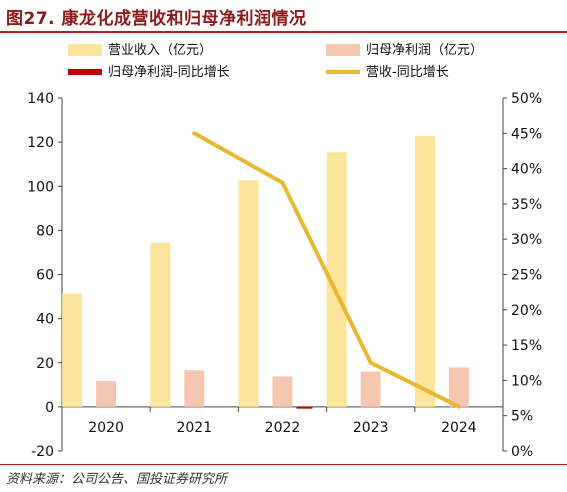 The height and width of the screenshot is (492, 567). Describe the element at coordinates (45, 320) in the screenshot. I see `left-tick-label: 40` at that location.